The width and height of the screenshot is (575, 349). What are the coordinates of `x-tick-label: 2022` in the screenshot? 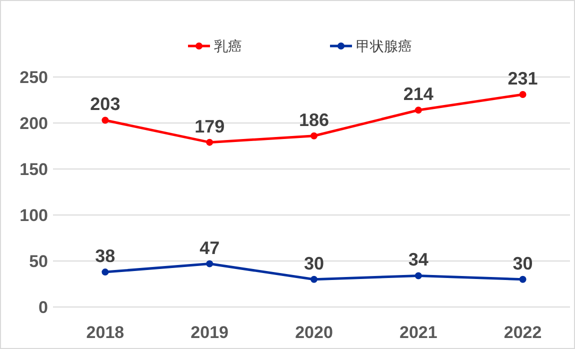 It's located at (523, 332).